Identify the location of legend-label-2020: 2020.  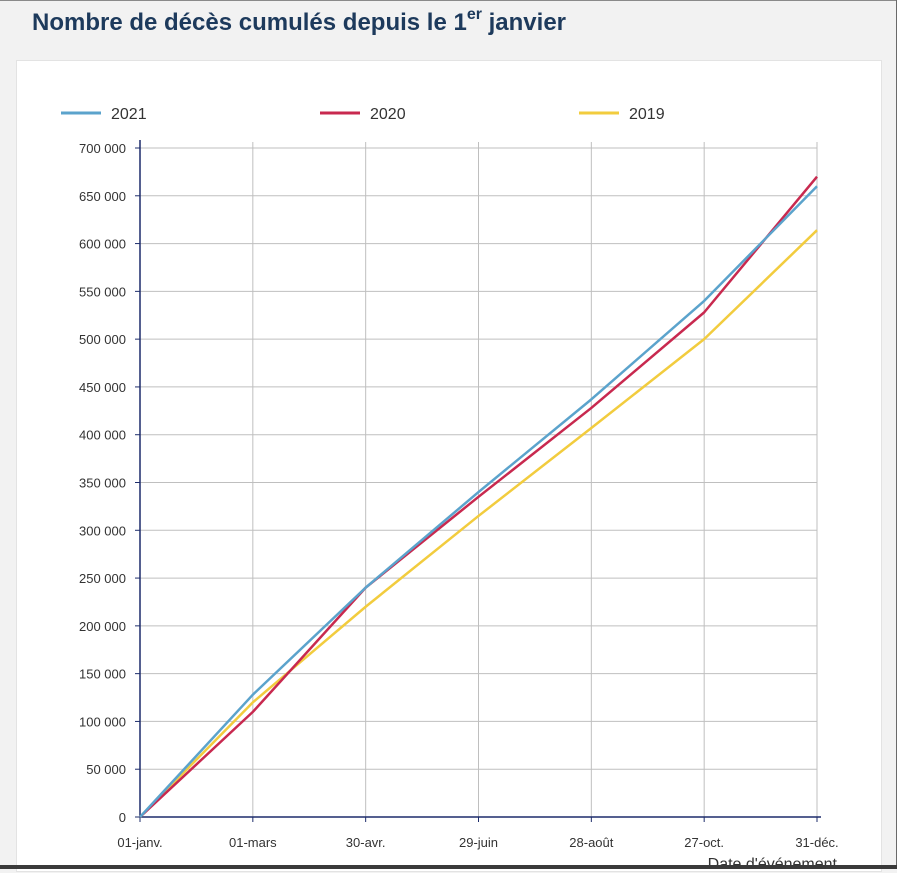
(388, 114).